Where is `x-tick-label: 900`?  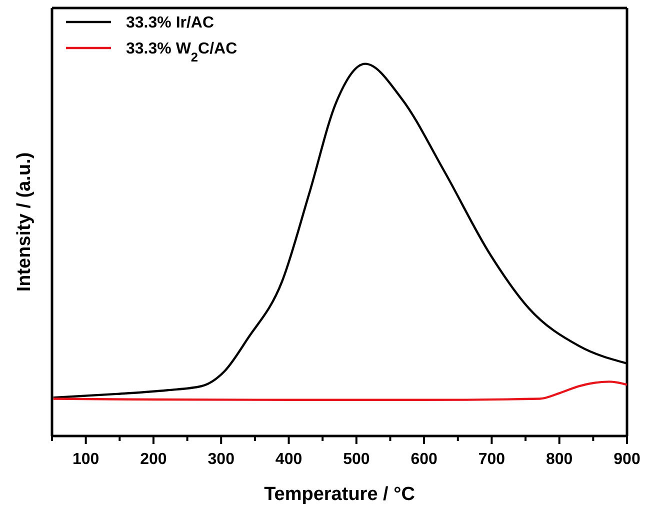 x-tick-label: 900 is located at coordinates (627, 459).